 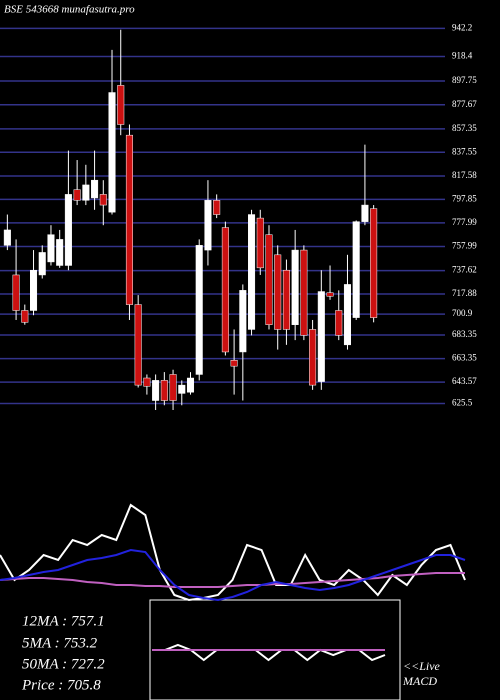 I want to click on y-tick-label: 777.99, so click(x=464, y=222).